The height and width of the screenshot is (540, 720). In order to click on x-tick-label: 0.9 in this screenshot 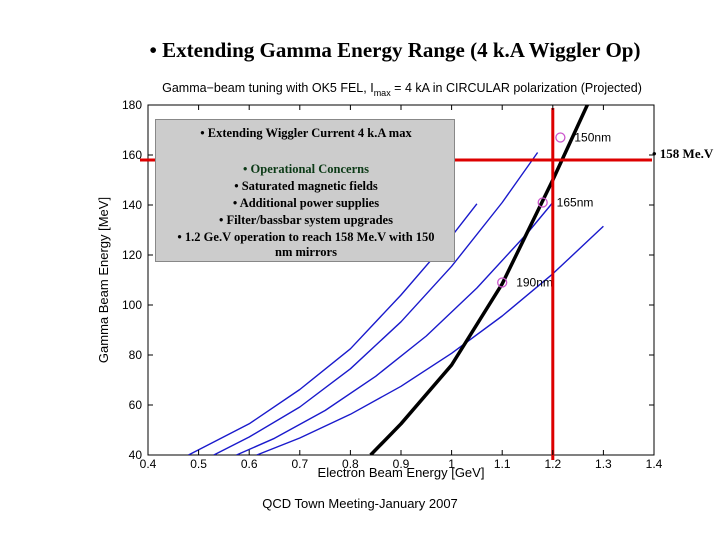, I will do `click(401, 464)`.